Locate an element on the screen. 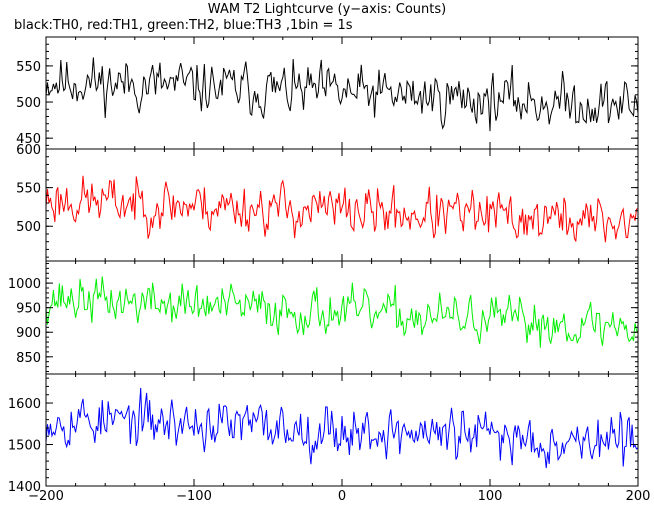 Image resolution: width=654 pixels, height=505 pixels. y-tick-label: 600 is located at coordinates (28, 150).